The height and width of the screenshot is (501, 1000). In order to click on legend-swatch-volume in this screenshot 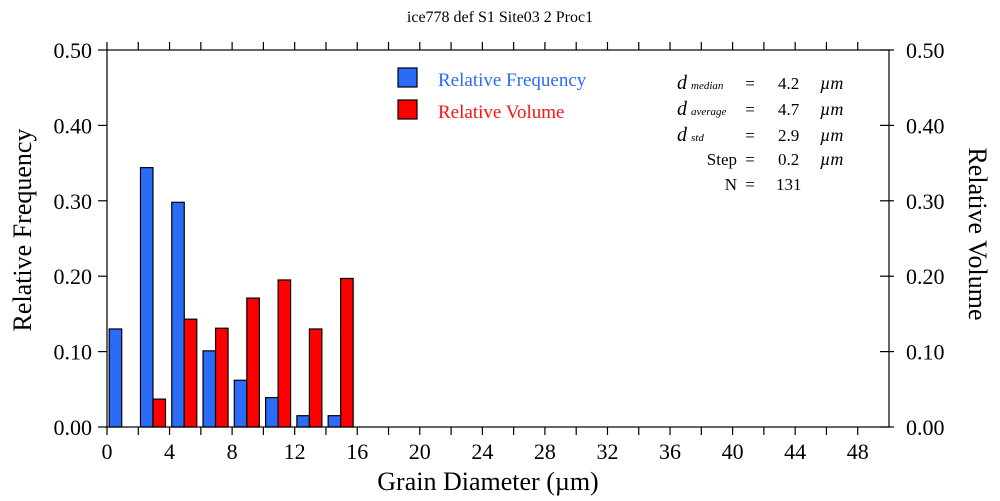, I will do `click(407, 109)`.